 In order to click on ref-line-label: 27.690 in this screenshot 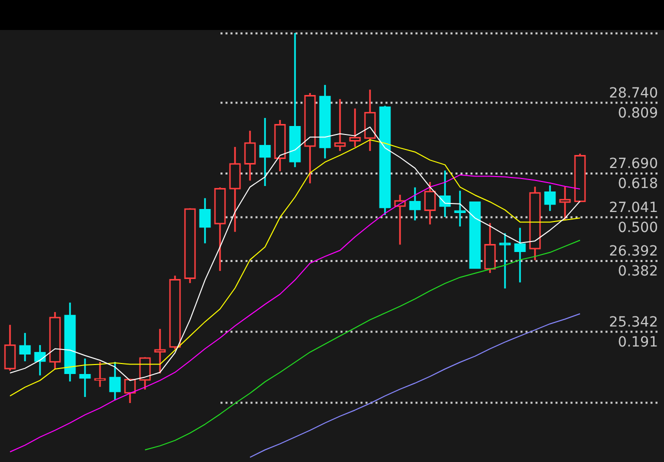, I will do `click(633, 164)`.